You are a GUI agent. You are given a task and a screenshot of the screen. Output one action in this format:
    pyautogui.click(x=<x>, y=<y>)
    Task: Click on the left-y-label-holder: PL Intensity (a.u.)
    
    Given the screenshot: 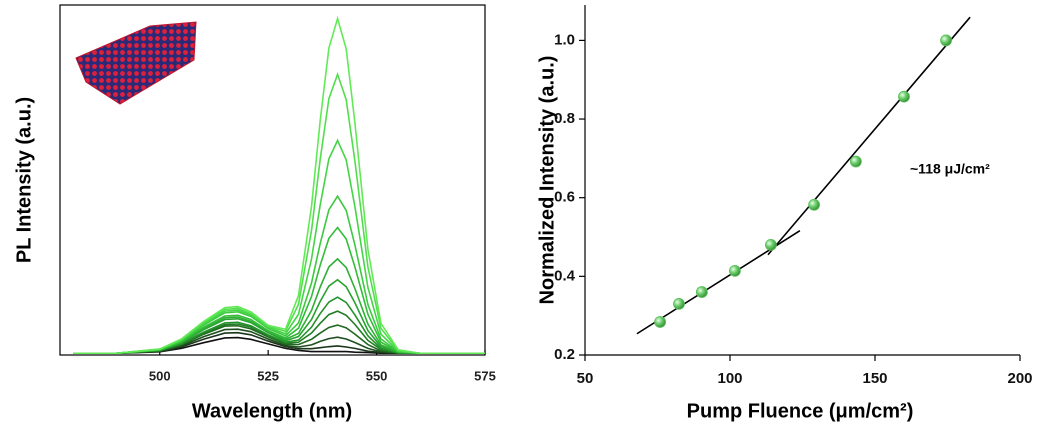 What is the action you would take?
    pyautogui.click(x=24, y=180)
    